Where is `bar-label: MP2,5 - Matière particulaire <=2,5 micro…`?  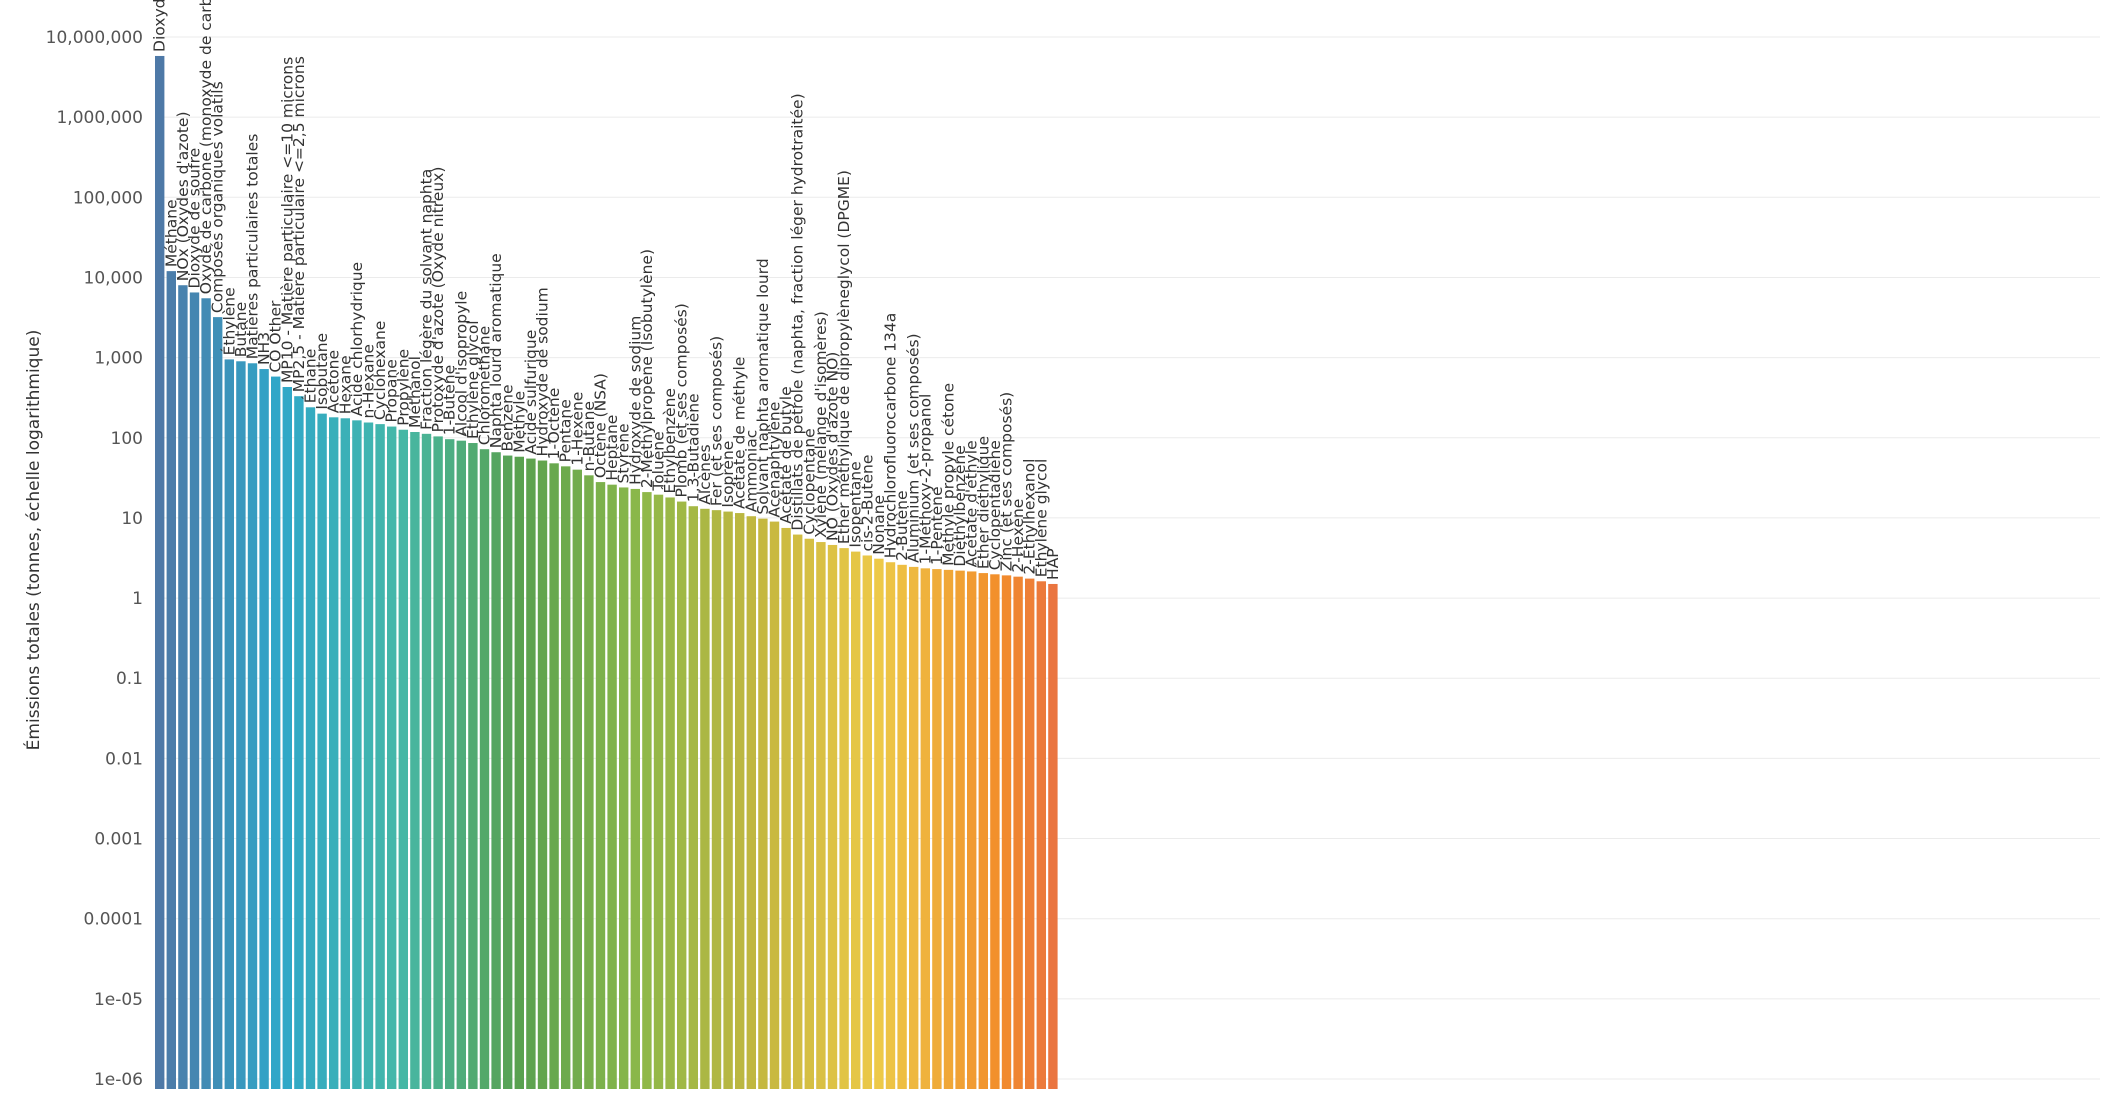 bar-label: MP2,5 - Matière particulaire <=2,5 micro… is located at coordinates (299, 224).